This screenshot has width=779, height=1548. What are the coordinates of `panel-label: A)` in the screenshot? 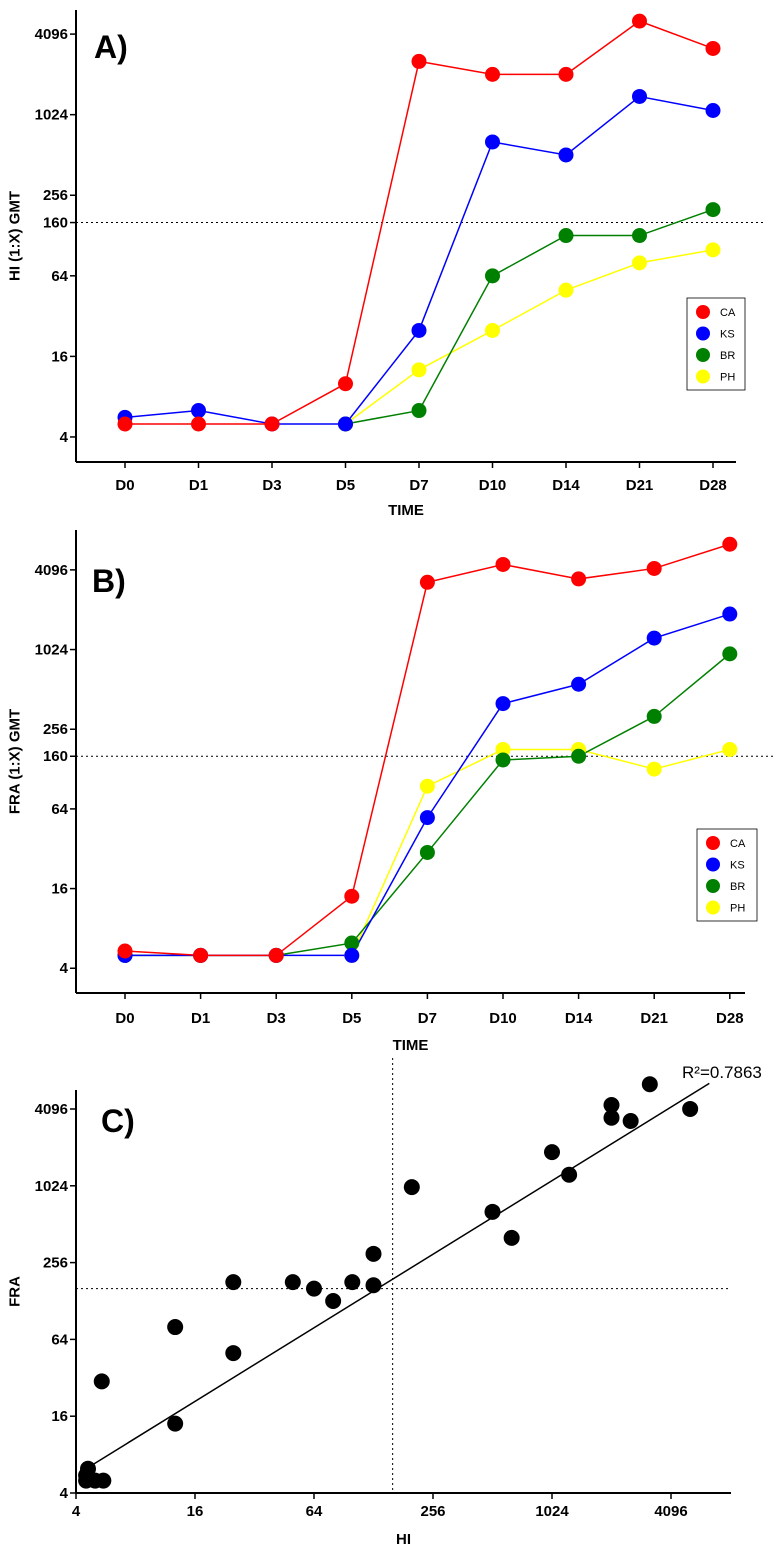 It's located at (111, 47).